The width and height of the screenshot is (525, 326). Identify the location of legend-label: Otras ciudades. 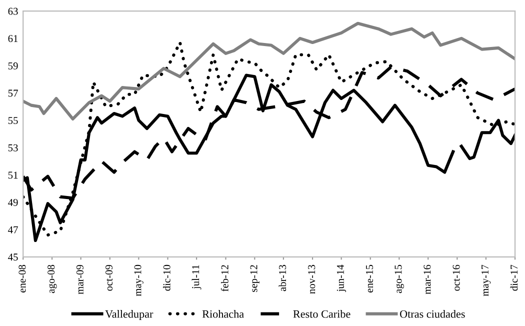
(432, 314).